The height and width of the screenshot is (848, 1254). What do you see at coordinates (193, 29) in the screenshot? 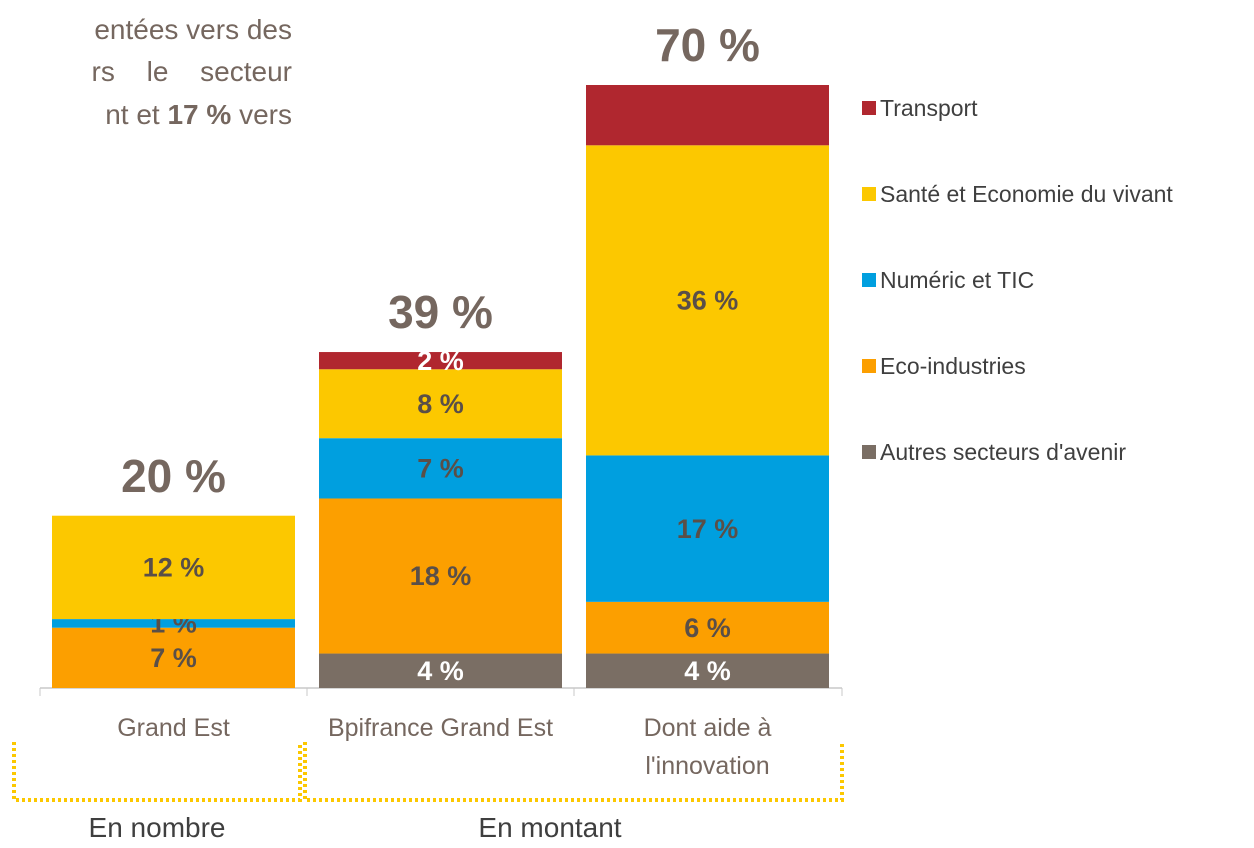
I see `intro-line: entées vers des` at bounding box center [193, 29].